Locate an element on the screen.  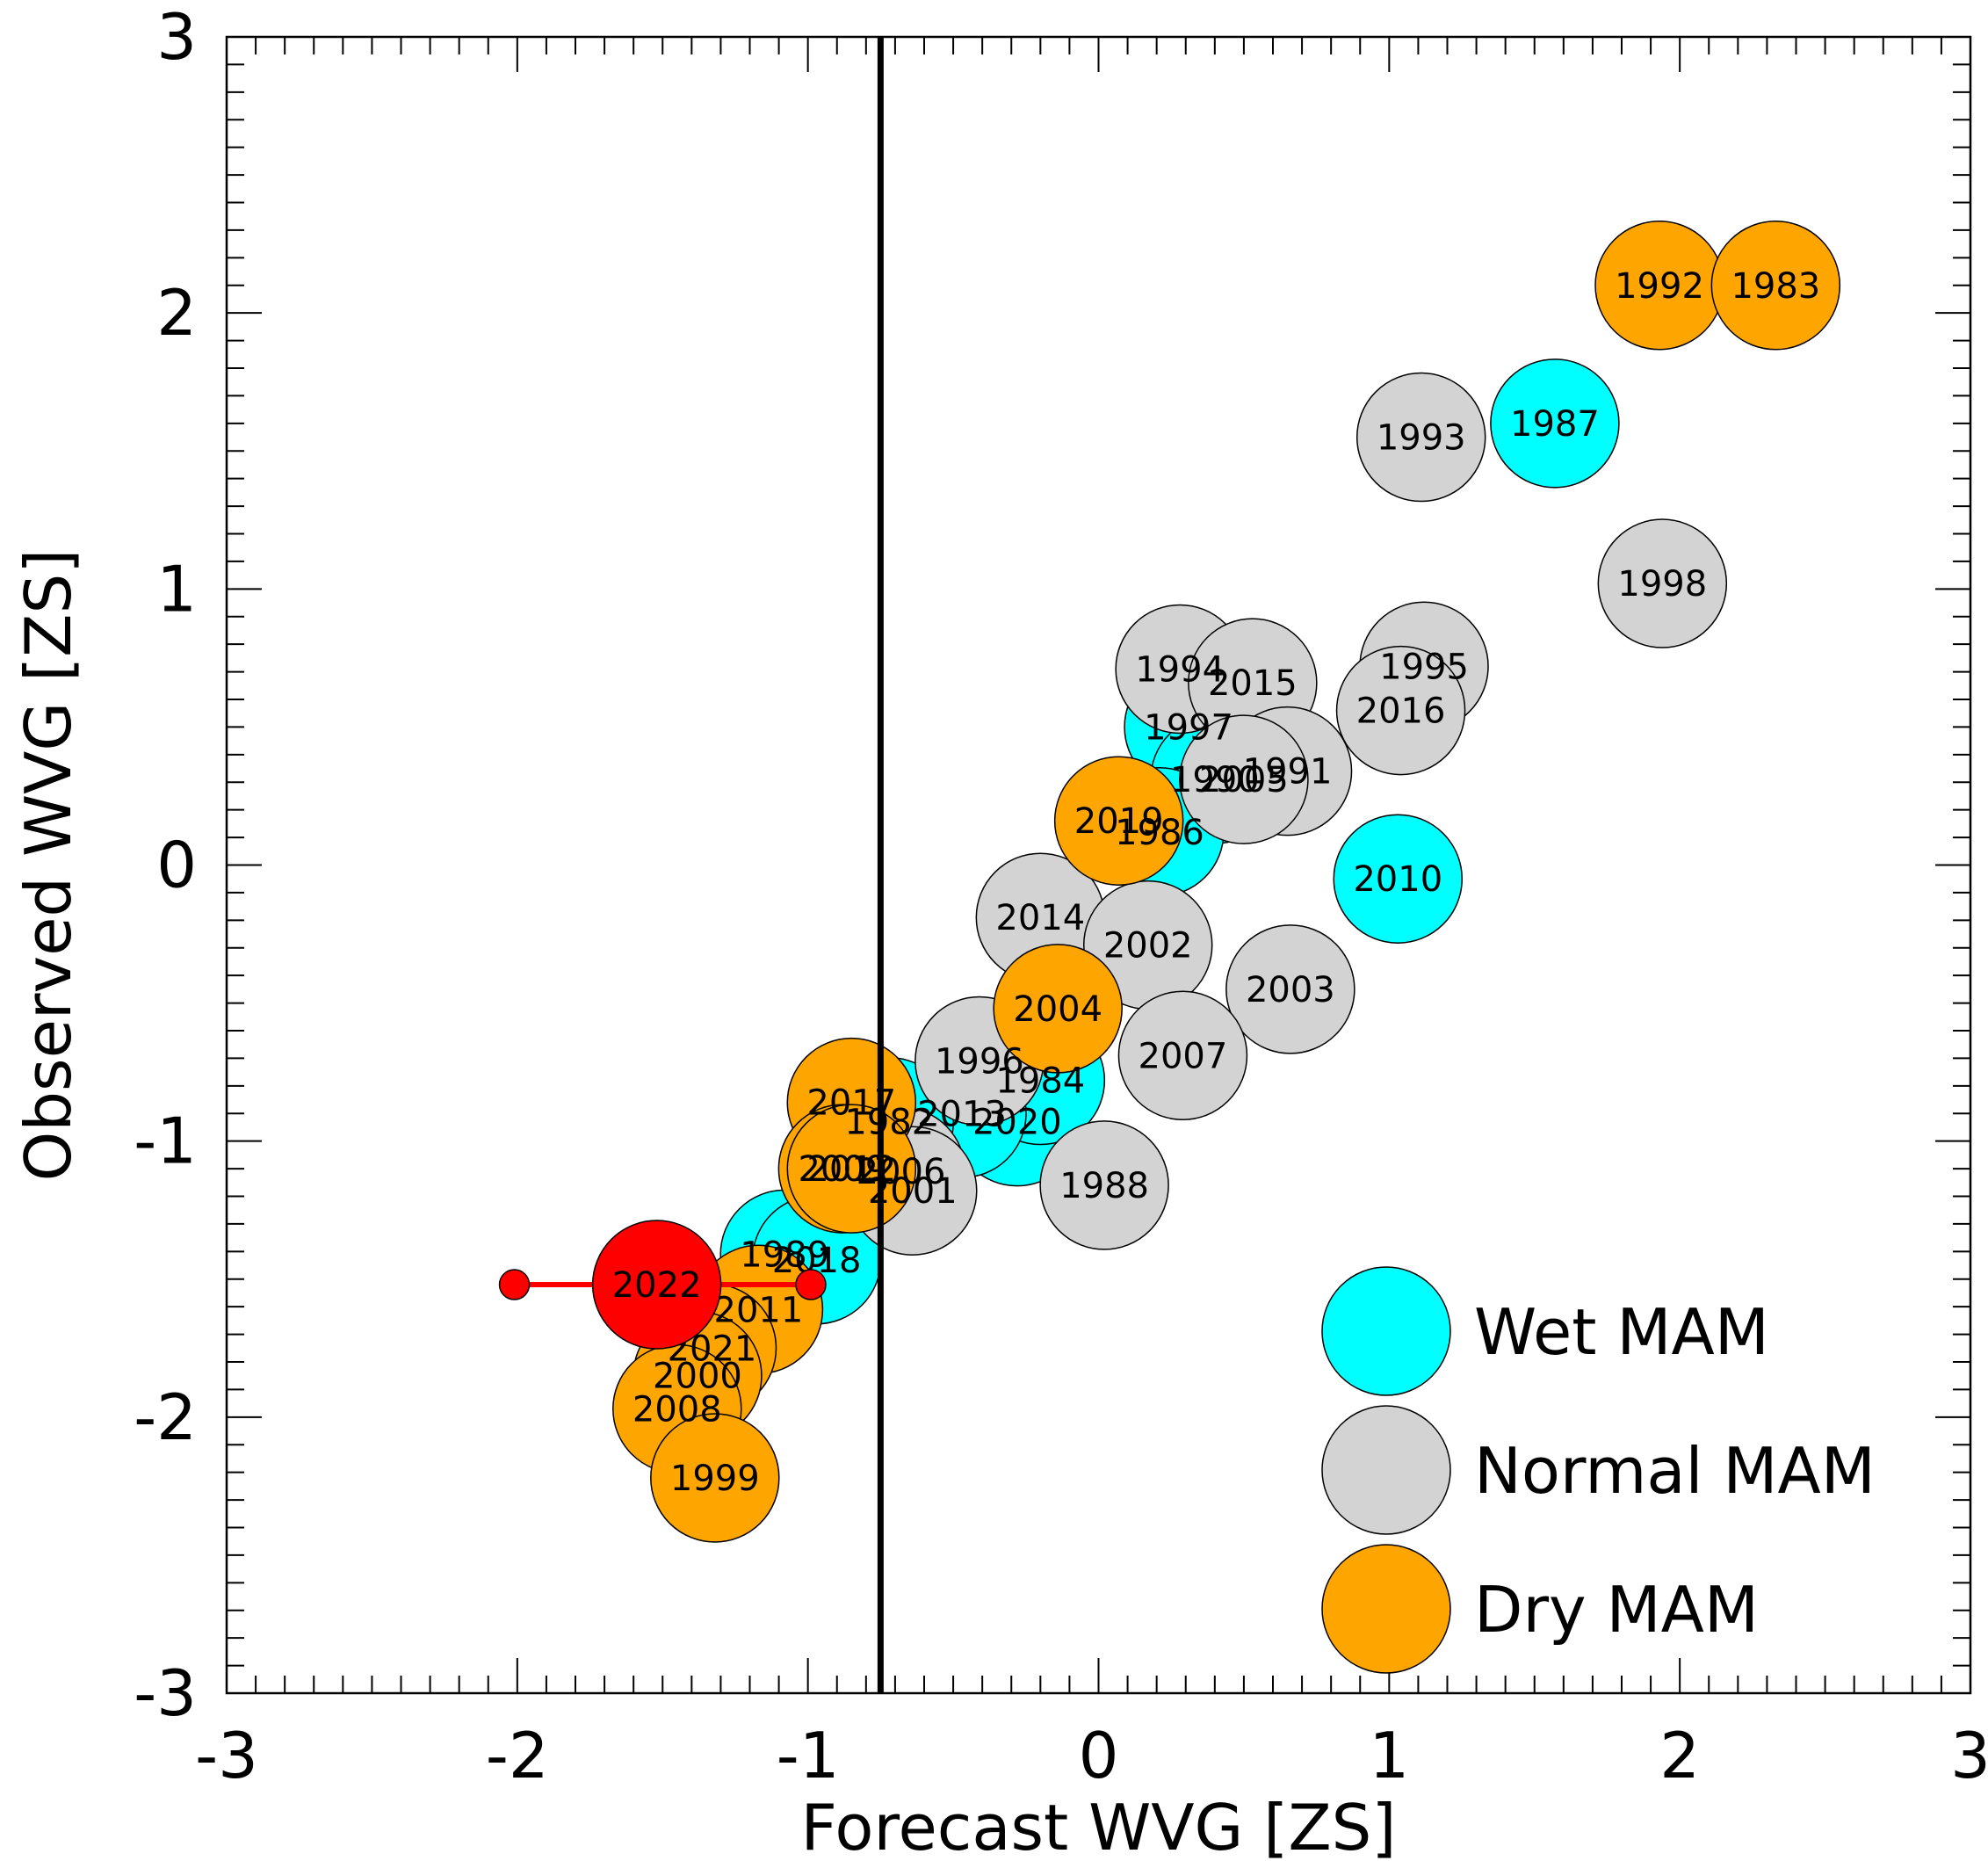
data-point-1983 is located at coordinates (1775, 286).